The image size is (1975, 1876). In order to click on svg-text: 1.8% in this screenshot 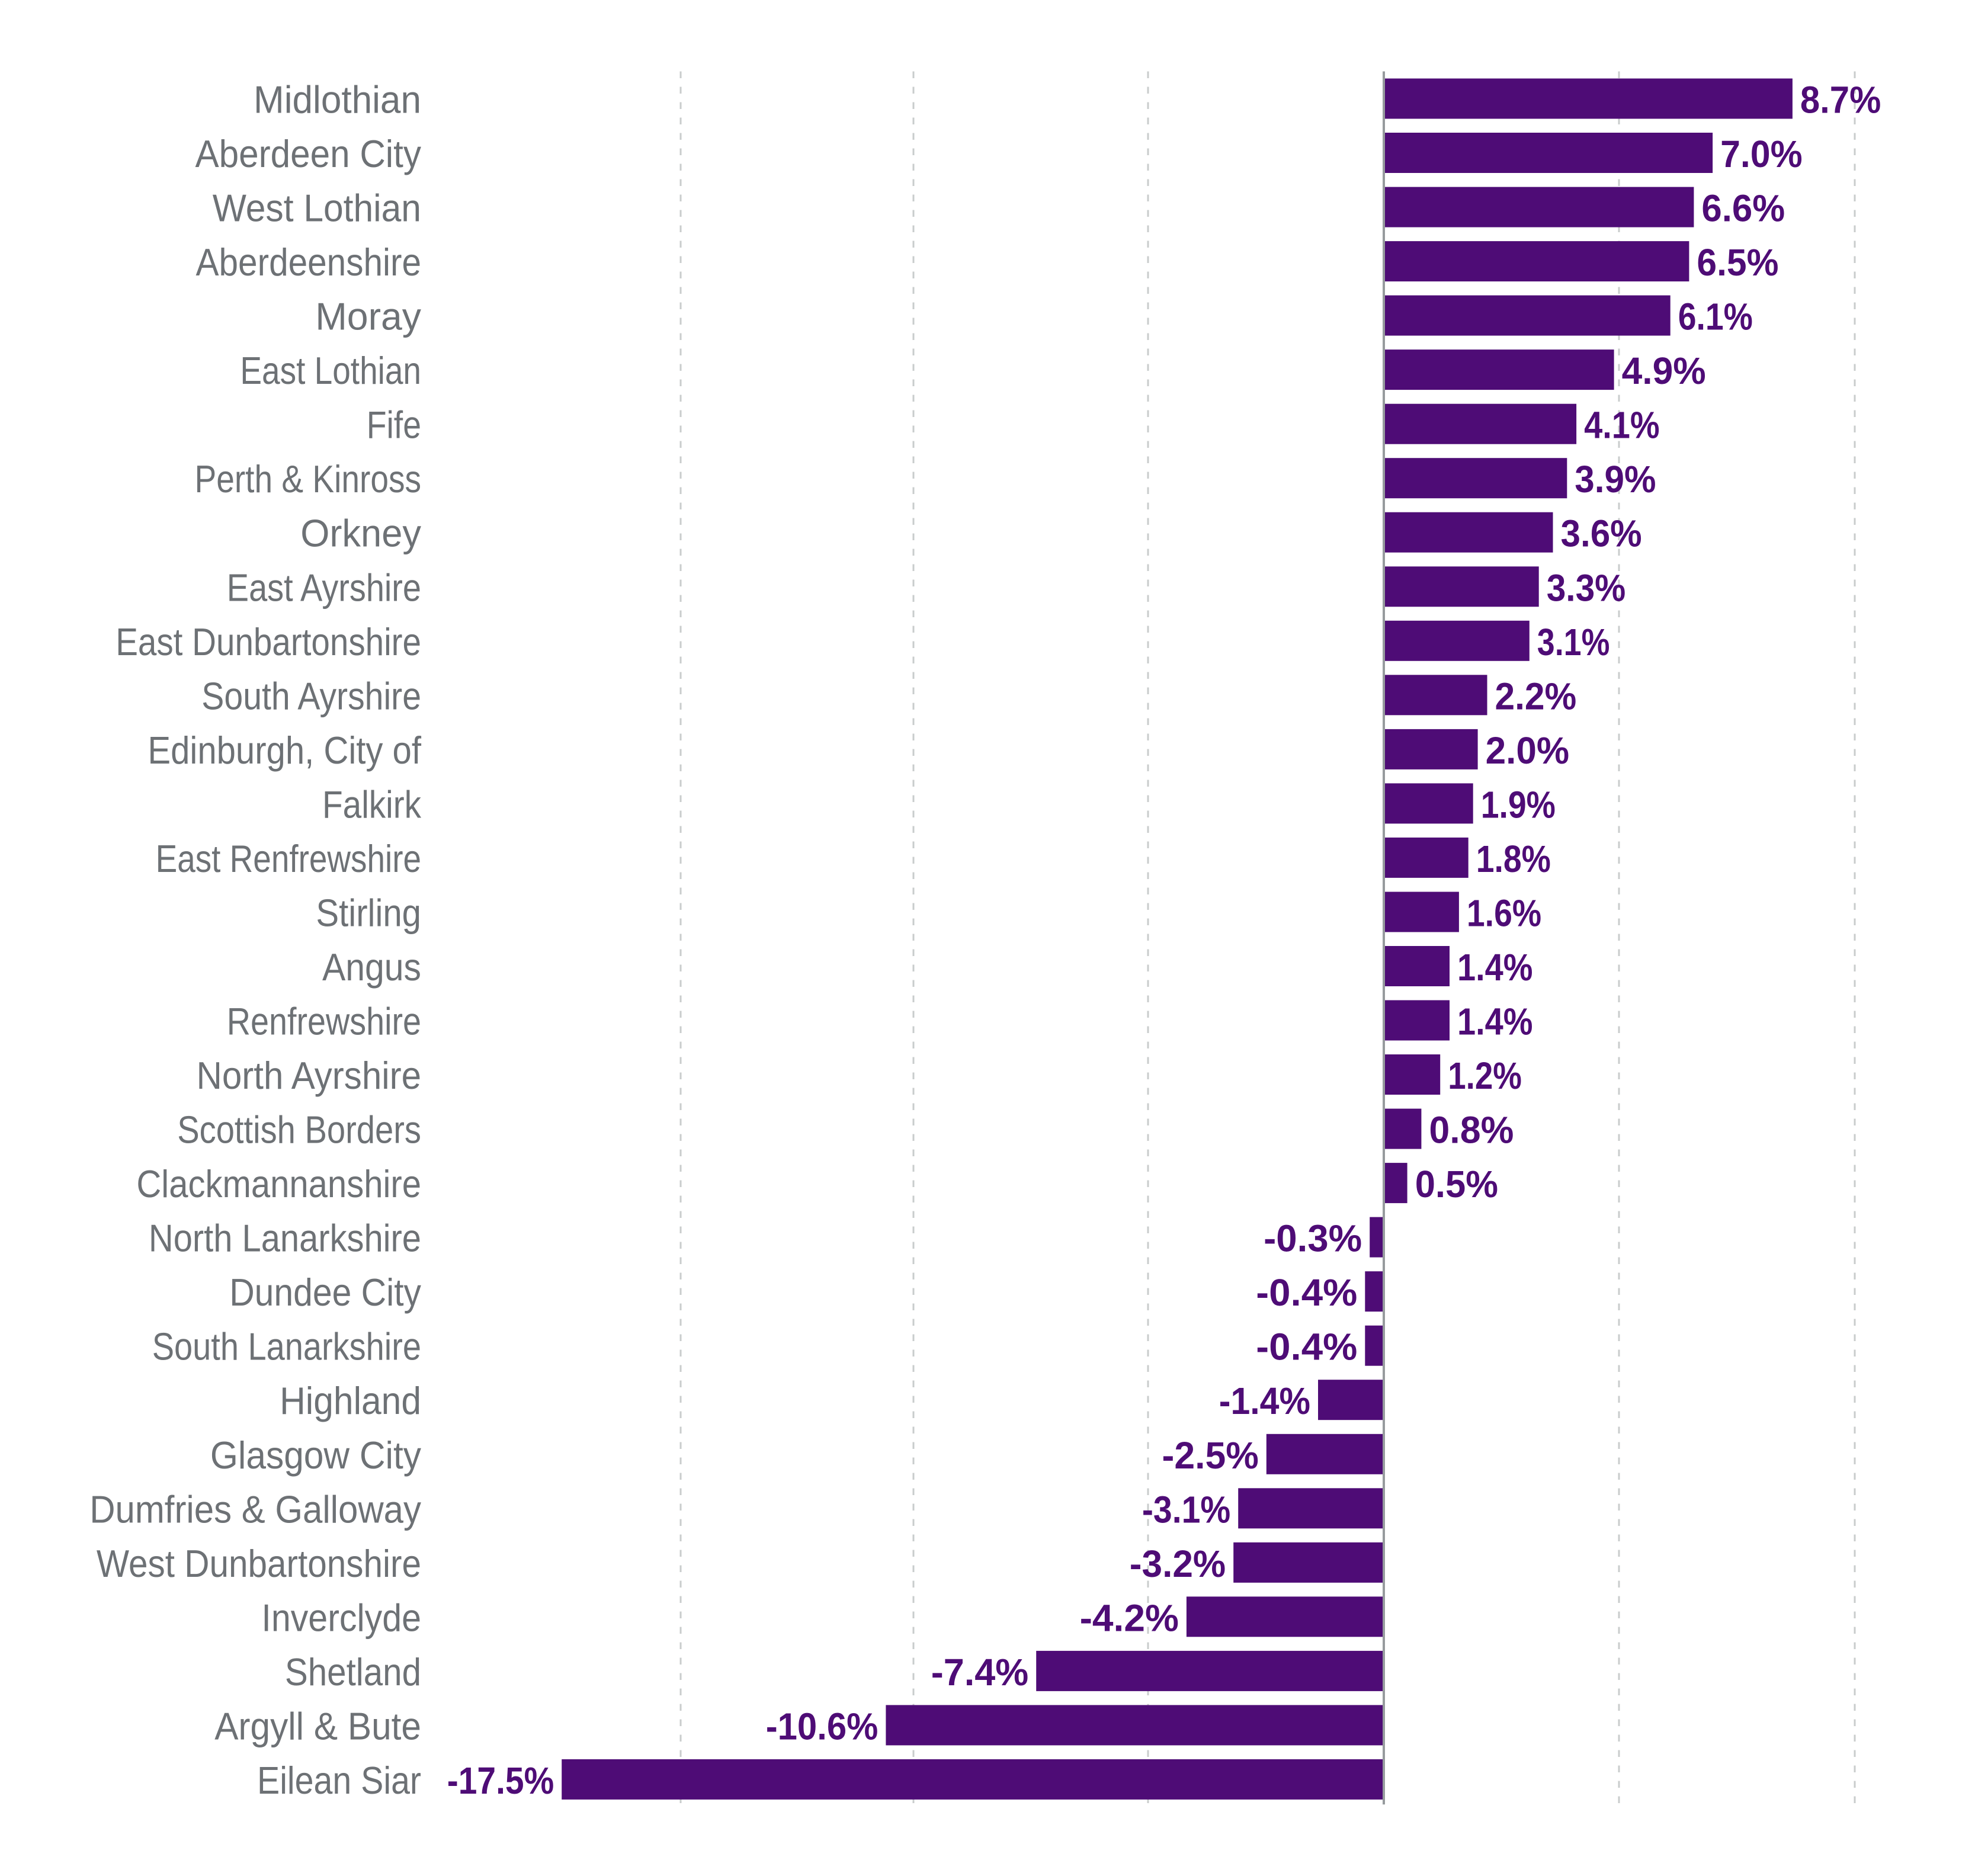, I will do `click(1513, 859)`.